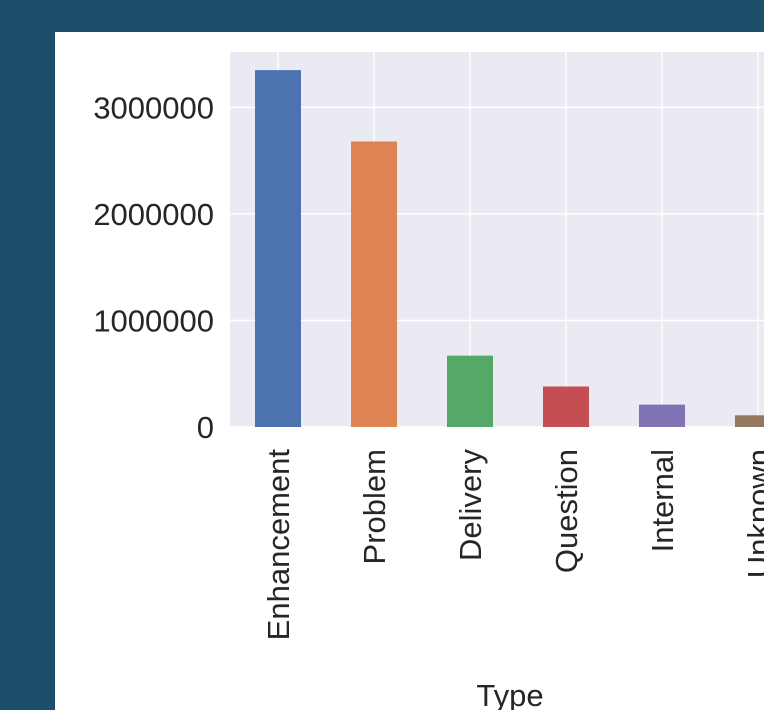 The image size is (764, 710). I want to click on x-tick-label: Question, so click(566, 511).